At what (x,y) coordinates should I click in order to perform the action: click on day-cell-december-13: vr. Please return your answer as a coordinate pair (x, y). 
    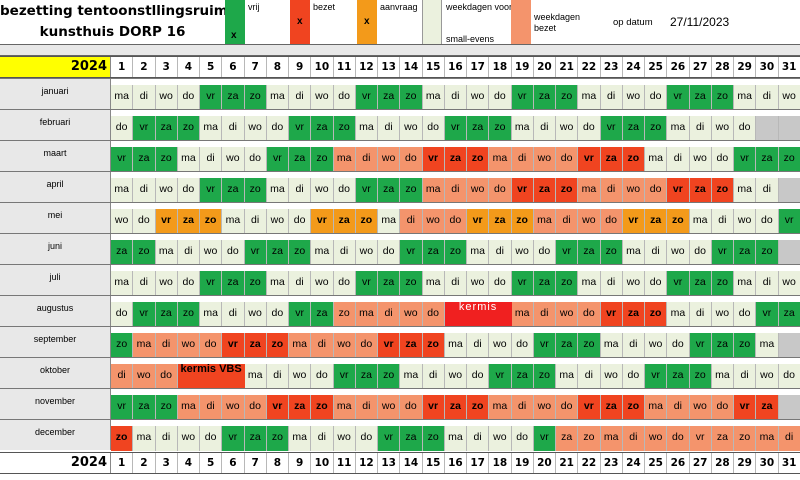
    Looking at the image, I should click on (389, 438).